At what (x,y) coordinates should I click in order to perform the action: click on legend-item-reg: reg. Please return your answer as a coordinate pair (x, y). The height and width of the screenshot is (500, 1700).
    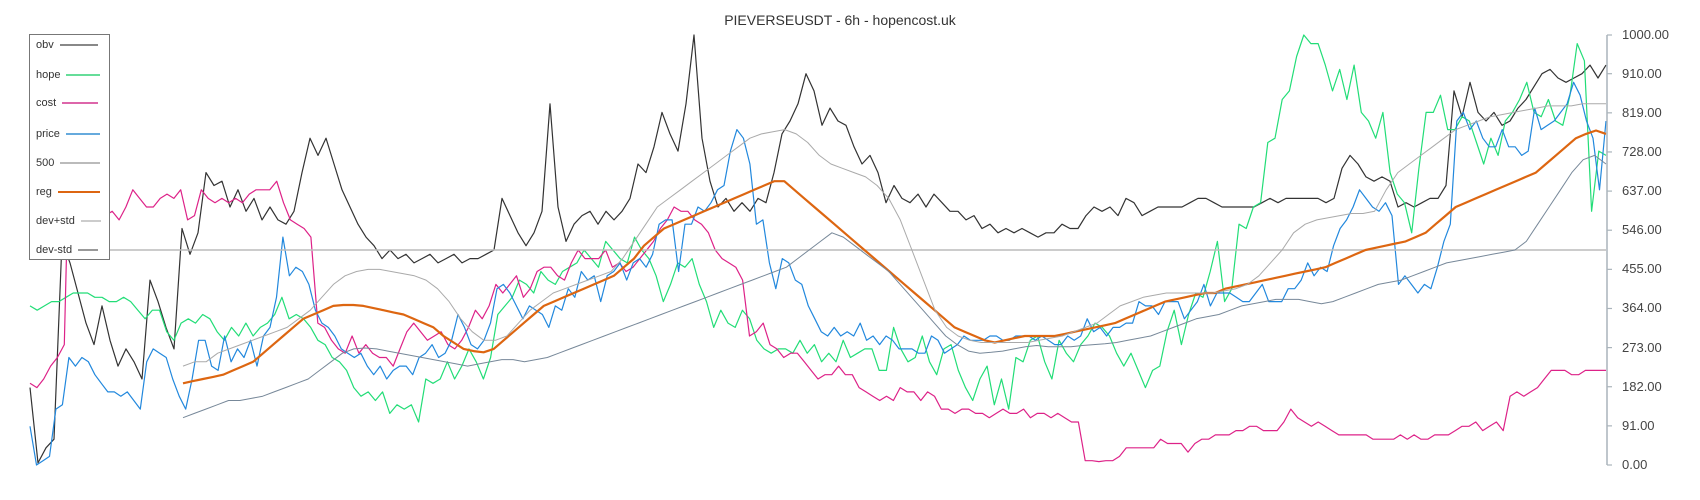
    Looking at the image, I should click on (68, 192).